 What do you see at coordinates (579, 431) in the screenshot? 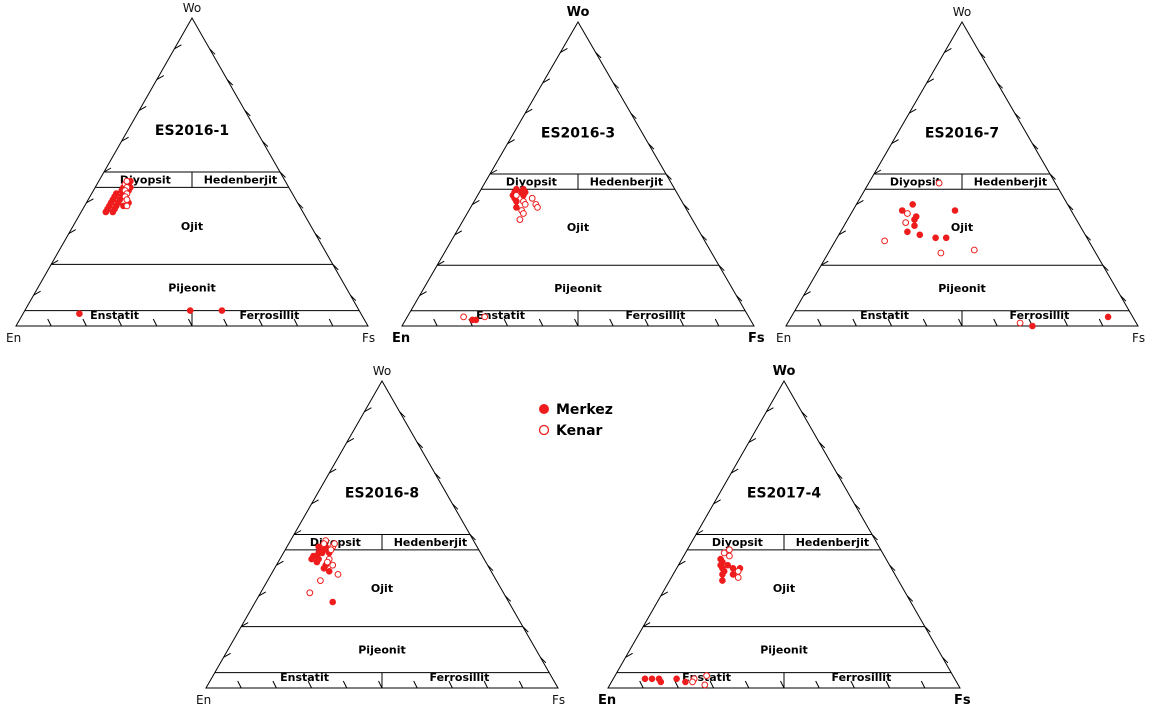
I see `legend-label-kenar: Kenar` at bounding box center [579, 431].